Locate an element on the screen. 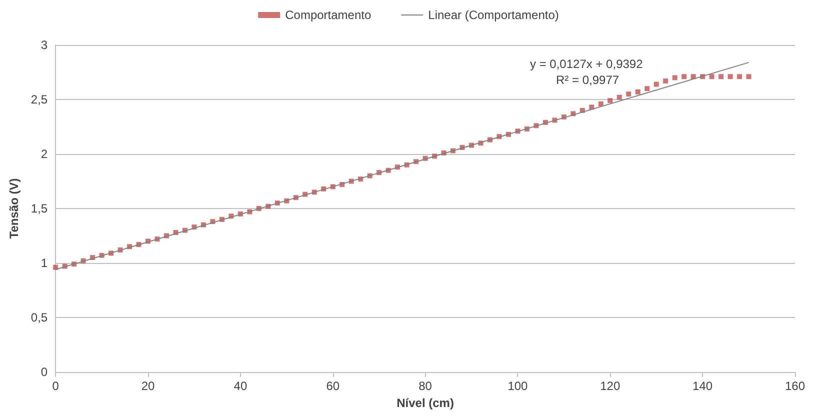 Image resolution: width=817 pixels, height=417 pixels. x-tick-label: 160 is located at coordinates (795, 386).